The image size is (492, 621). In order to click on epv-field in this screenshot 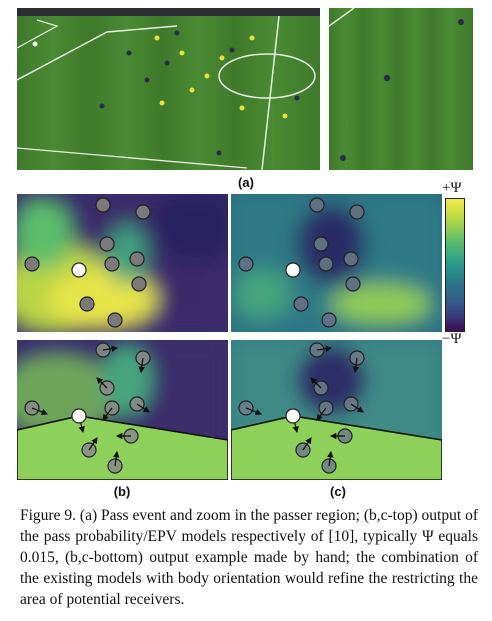, I will do `click(336, 263)`.